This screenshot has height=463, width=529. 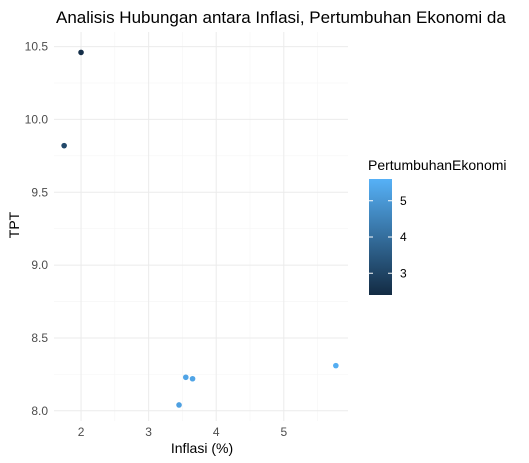 I want to click on legend-title: PertumbuhanEkonomi, so click(x=437, y=165).